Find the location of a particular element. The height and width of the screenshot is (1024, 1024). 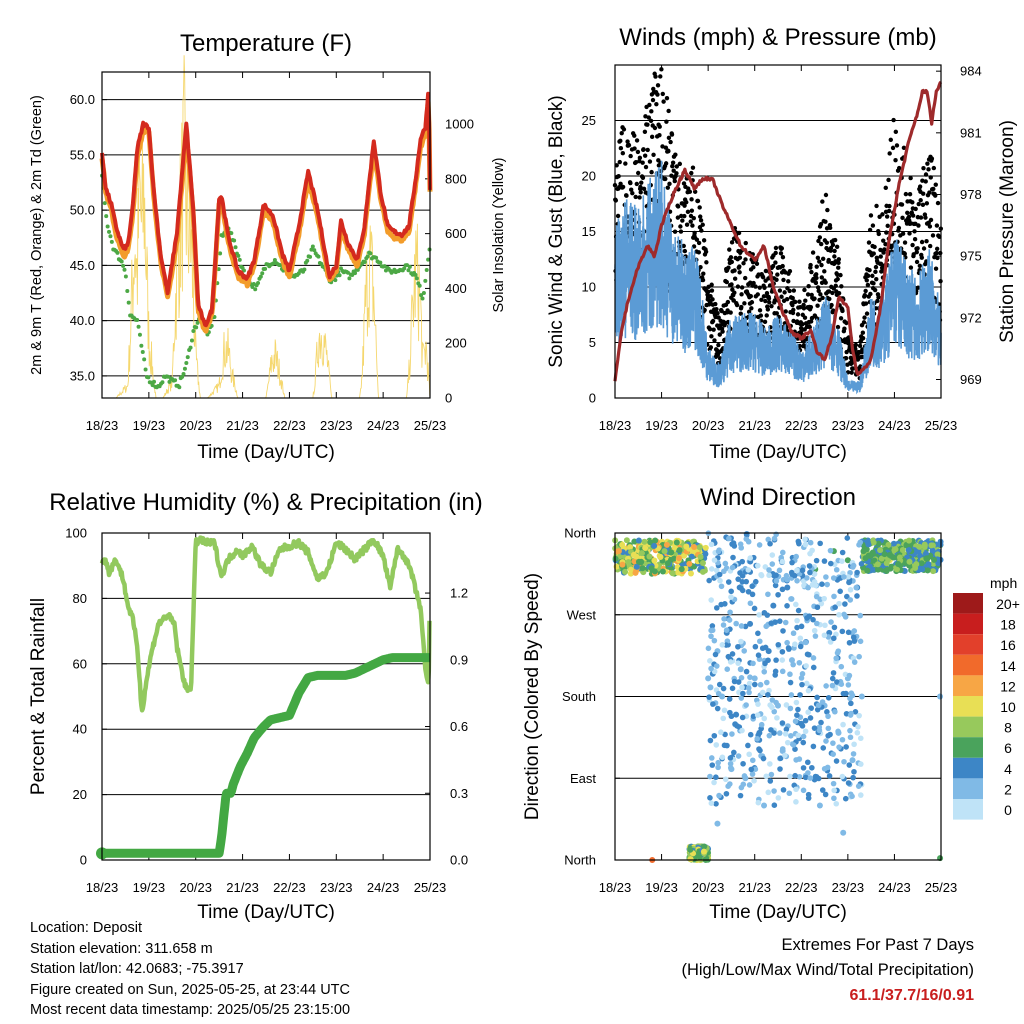

y-tick-label: 20 is located at coordinates (80, 794).